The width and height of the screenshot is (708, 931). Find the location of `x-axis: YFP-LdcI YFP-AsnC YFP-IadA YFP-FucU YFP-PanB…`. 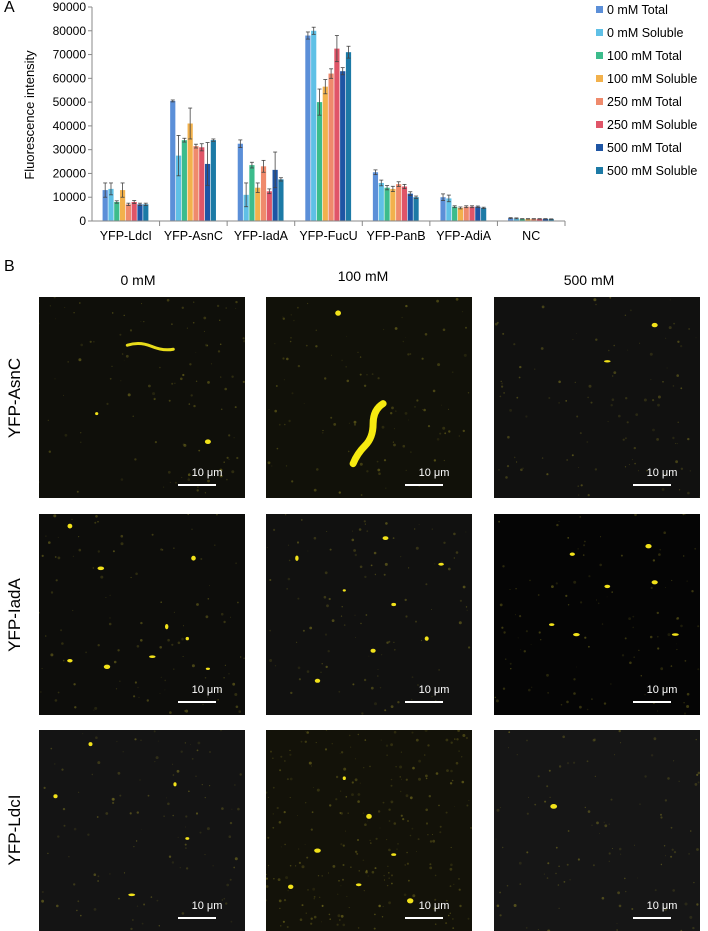

x-axis: YFP-LdcI YFP-AsnC YFP-IadA YFP-FucU YFP-PanB… is located at coordinates (328, 232).